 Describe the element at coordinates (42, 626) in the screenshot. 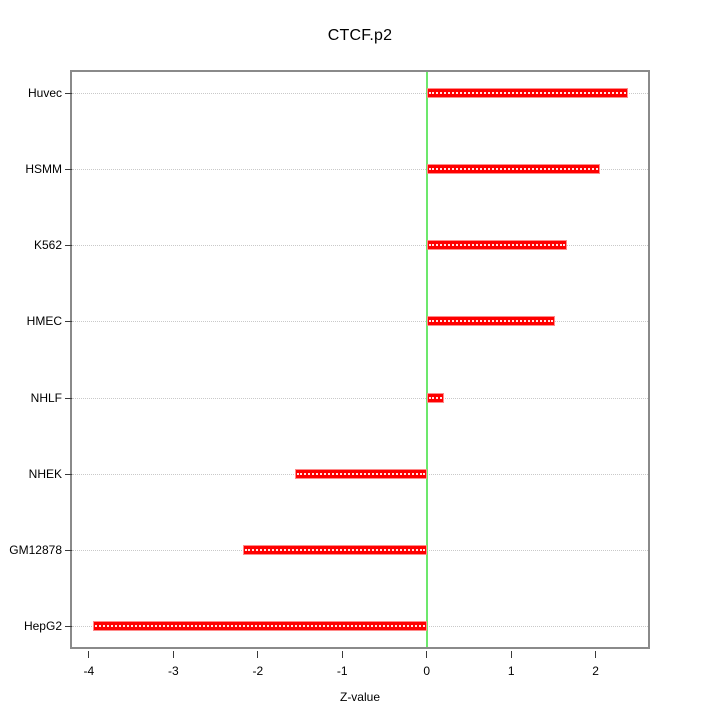

I see `category-label: HepG2` at that location.